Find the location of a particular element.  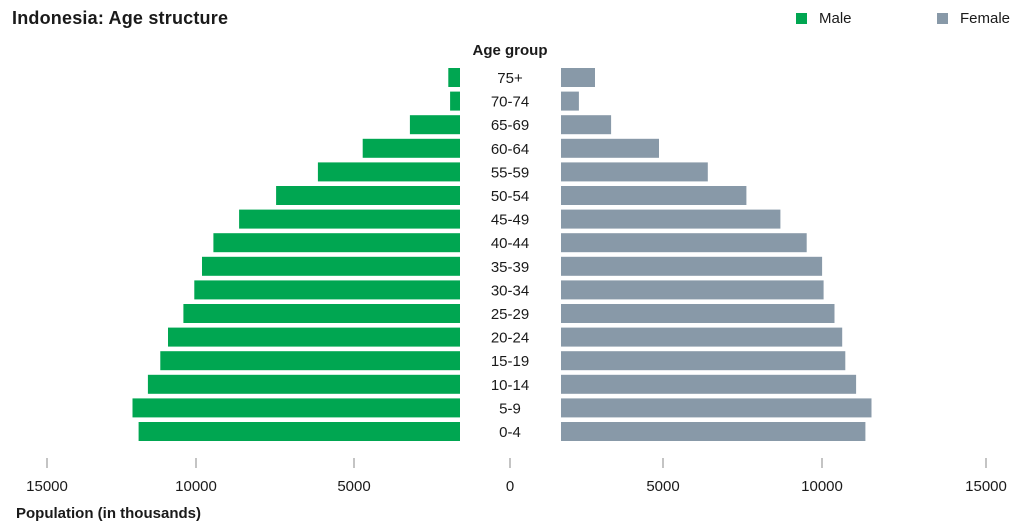

age-group-label: 0-4 is located at coordinates (510, 432).